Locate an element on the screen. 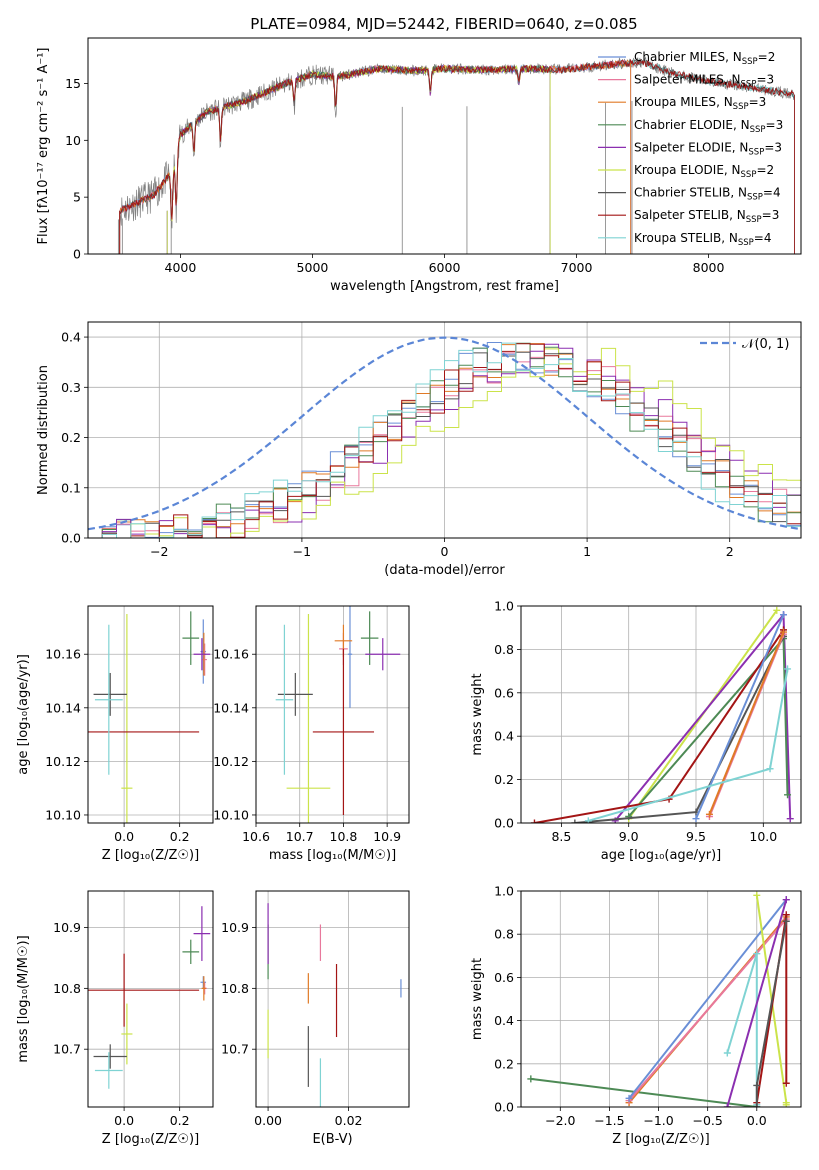  weight-line-kroupa-stelib is located at coordinates (688, 745).